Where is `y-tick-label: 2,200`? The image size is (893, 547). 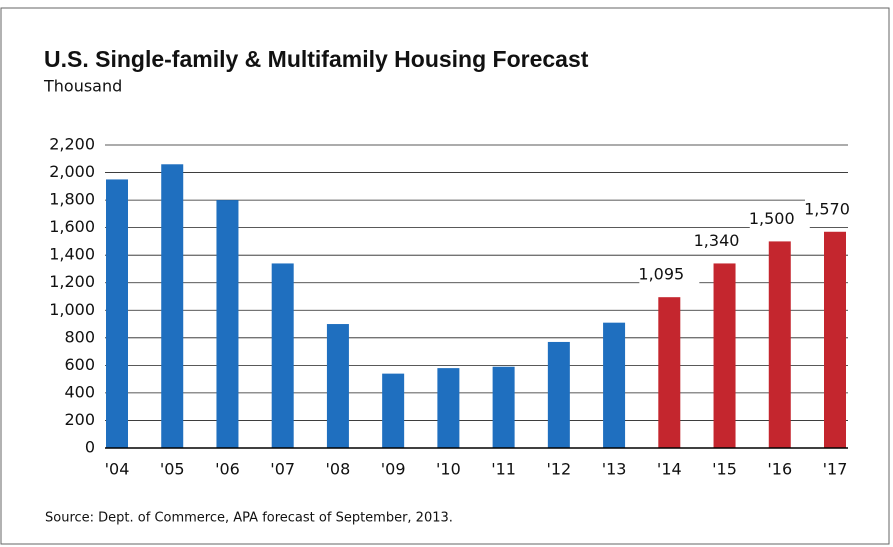
y-tick-label: 2,200 is located at coordinates (72, 144).